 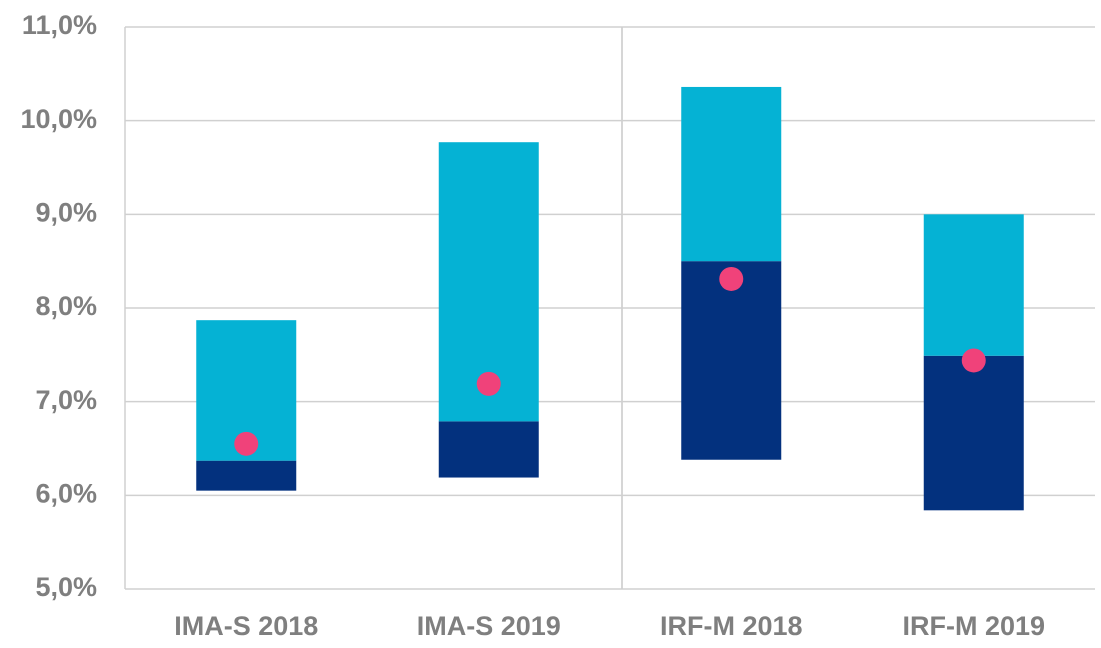 What do you see at coordinates (66, 306) in the screenshot?
I see `y-tick-label: 8,0%` at bounding box center [66, 306].